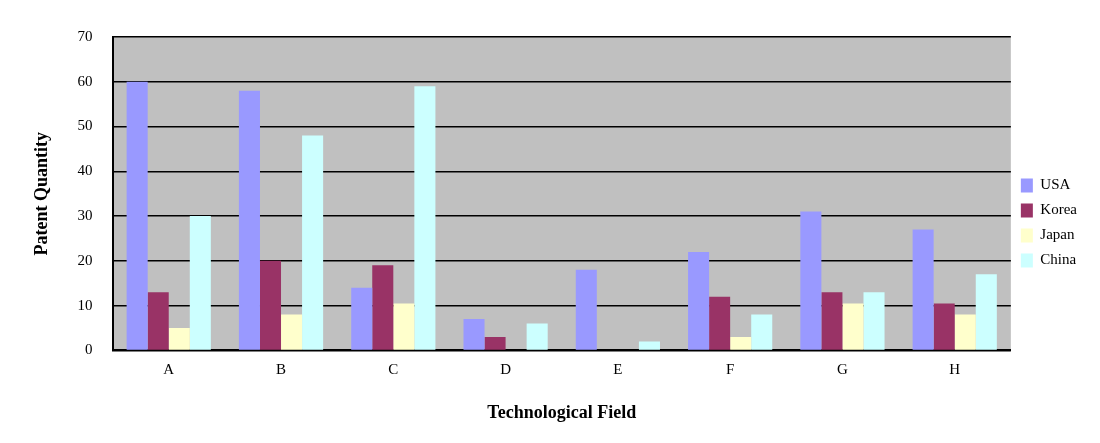 This screenshot has height=443, width=1100. I want to click on x-tick-label: G, so click(843, 369).